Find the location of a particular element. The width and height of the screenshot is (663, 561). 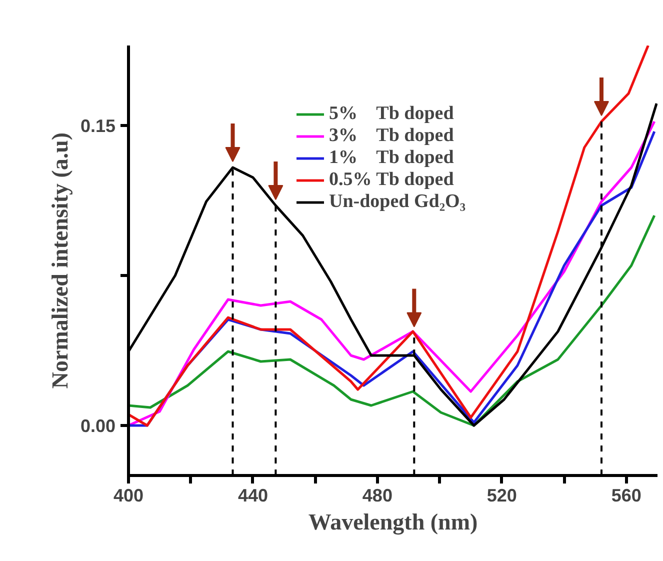

legend-label: 3% Tb doped is located at coordinates (391, 136).